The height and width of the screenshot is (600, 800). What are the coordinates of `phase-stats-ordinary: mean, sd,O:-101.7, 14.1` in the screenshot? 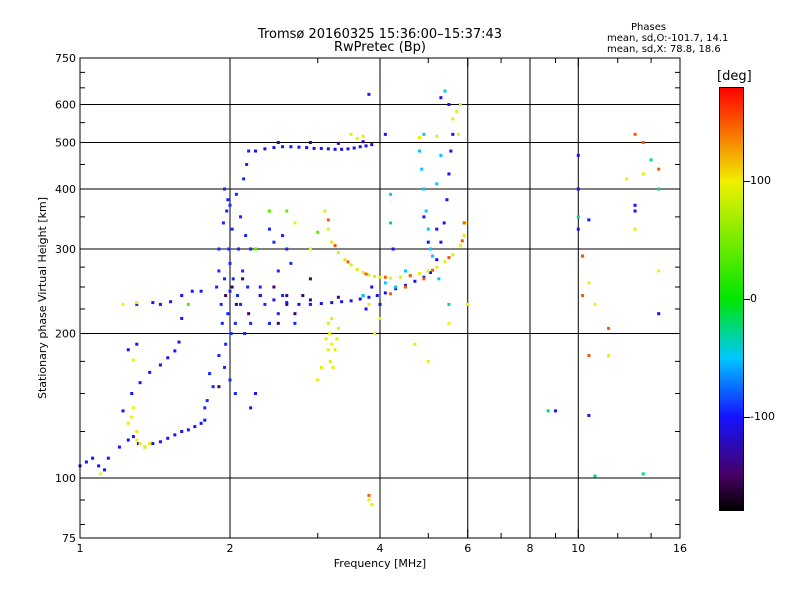 It's located at (668, 38).